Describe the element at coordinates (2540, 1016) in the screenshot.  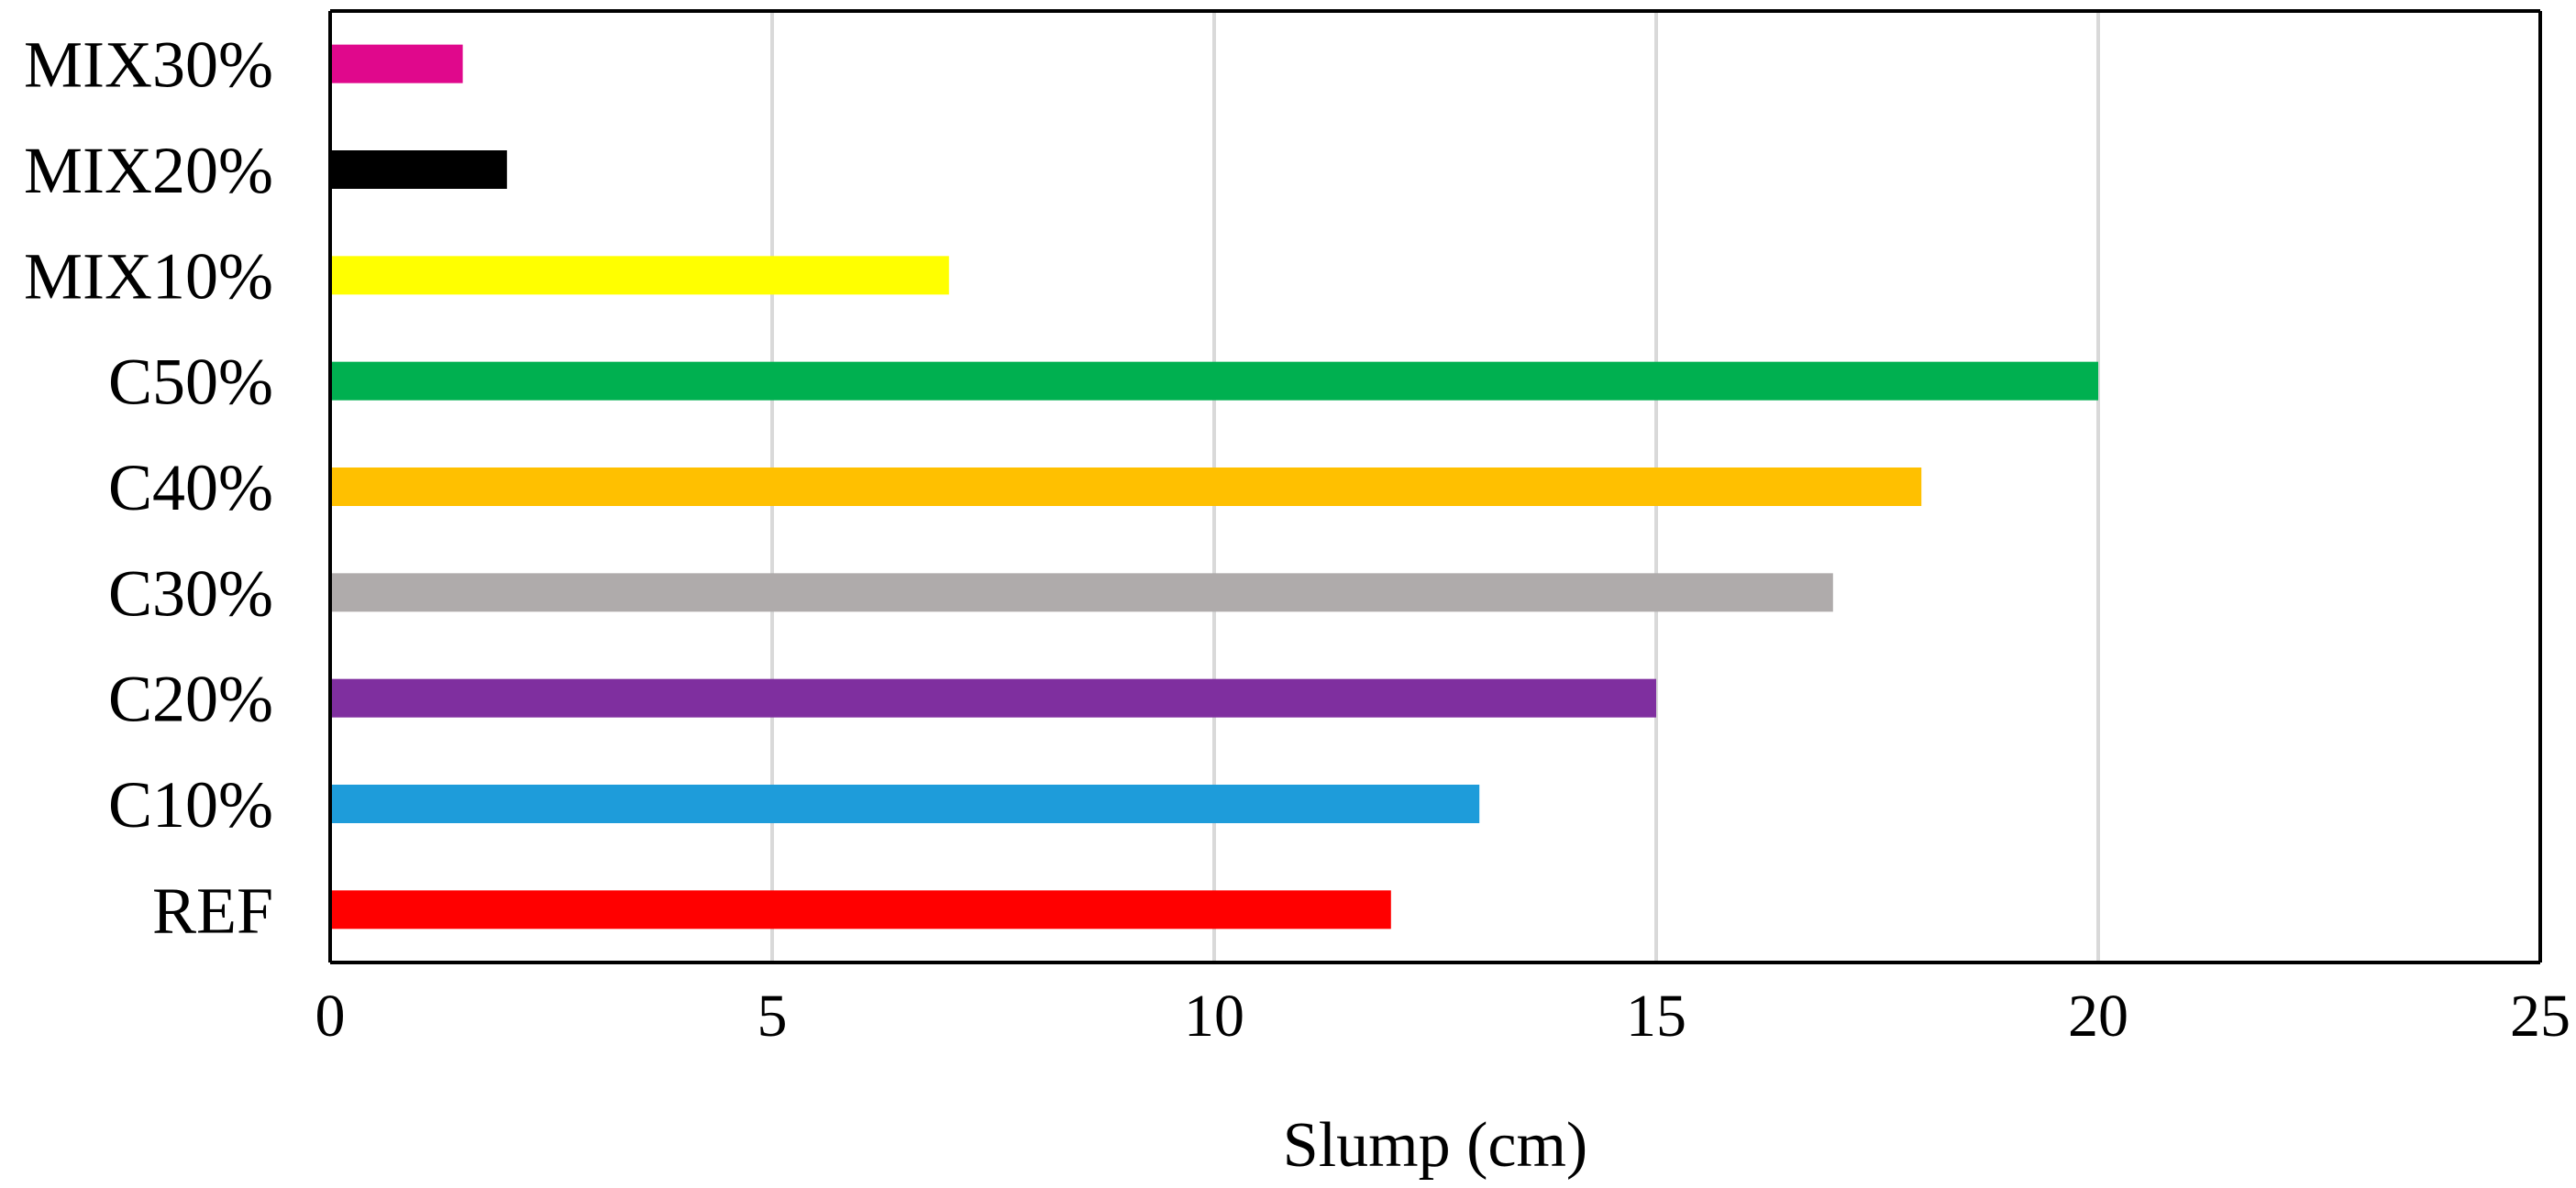
I see `x-tick-label-25: 25` at that location.